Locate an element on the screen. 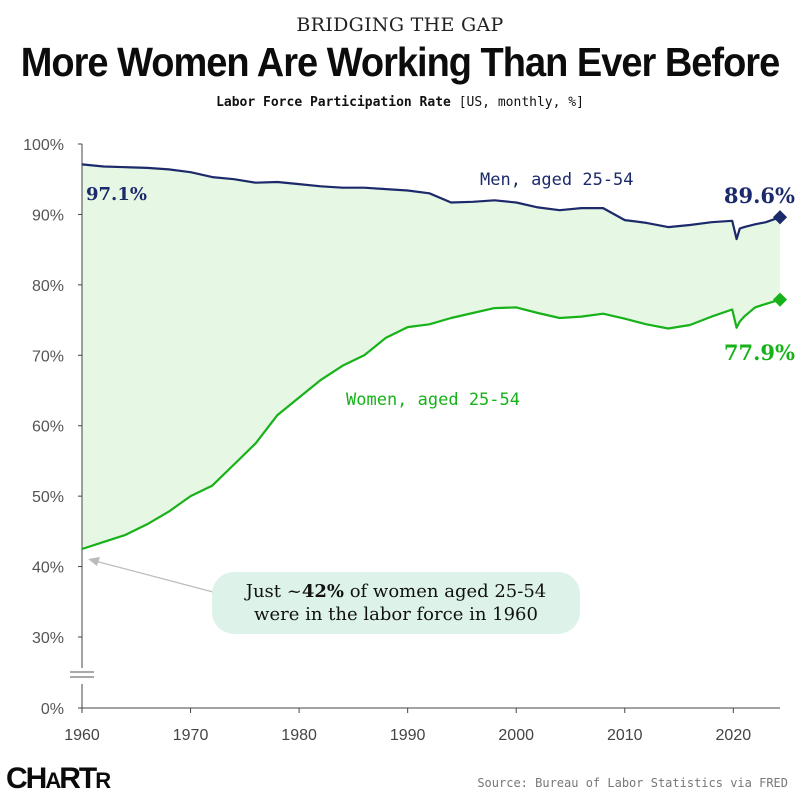 This screenshot has width=800, height=800. women-series-label: Women, aged 25-54 is located at coordinates (433, 400).